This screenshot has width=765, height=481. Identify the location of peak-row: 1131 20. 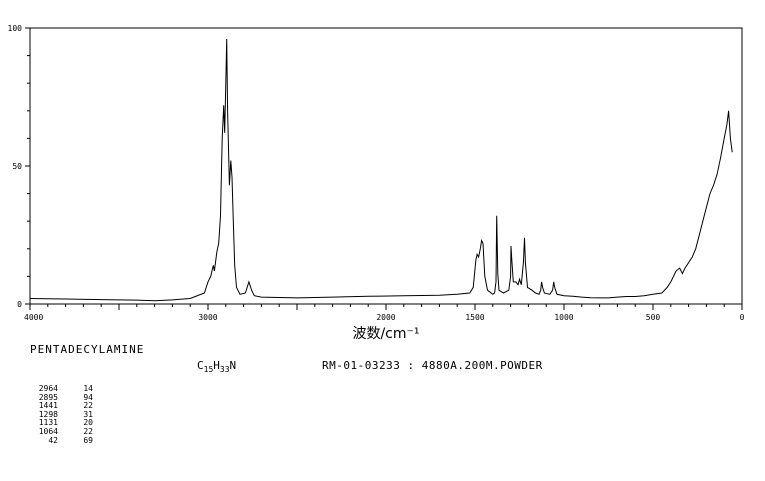
(61, 423).